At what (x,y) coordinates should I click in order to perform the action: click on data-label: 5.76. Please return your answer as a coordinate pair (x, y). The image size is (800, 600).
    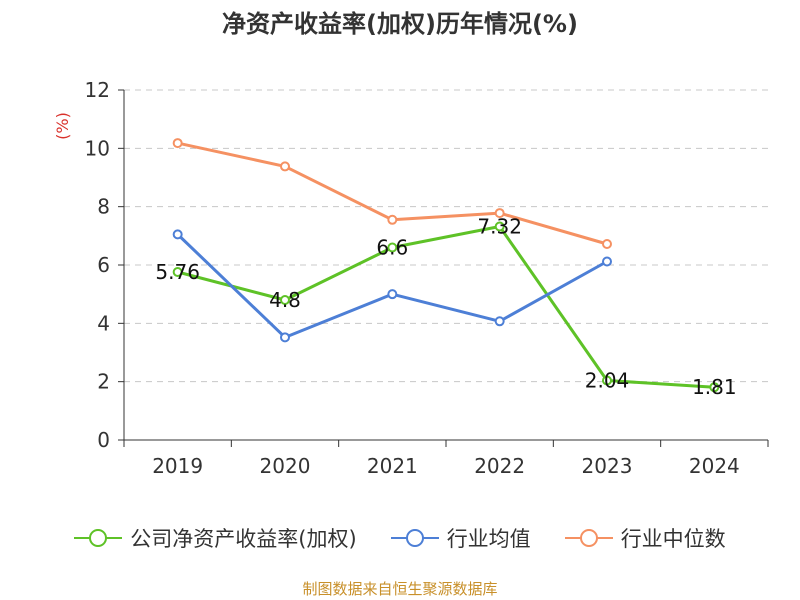
    Looking at the image, I should click on (177, 272).